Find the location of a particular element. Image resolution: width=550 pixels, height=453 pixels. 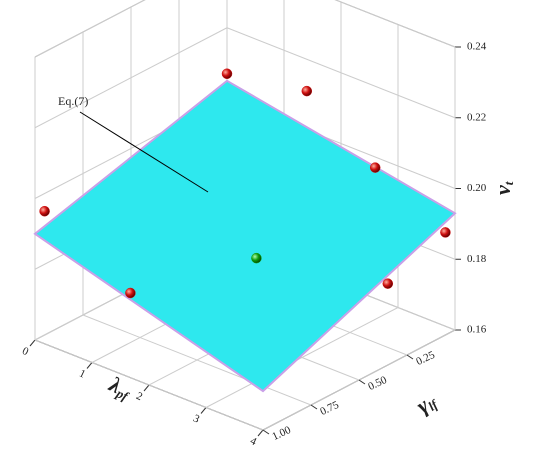

y-tick-label: 1.00 is located at coordinates (281, 433).